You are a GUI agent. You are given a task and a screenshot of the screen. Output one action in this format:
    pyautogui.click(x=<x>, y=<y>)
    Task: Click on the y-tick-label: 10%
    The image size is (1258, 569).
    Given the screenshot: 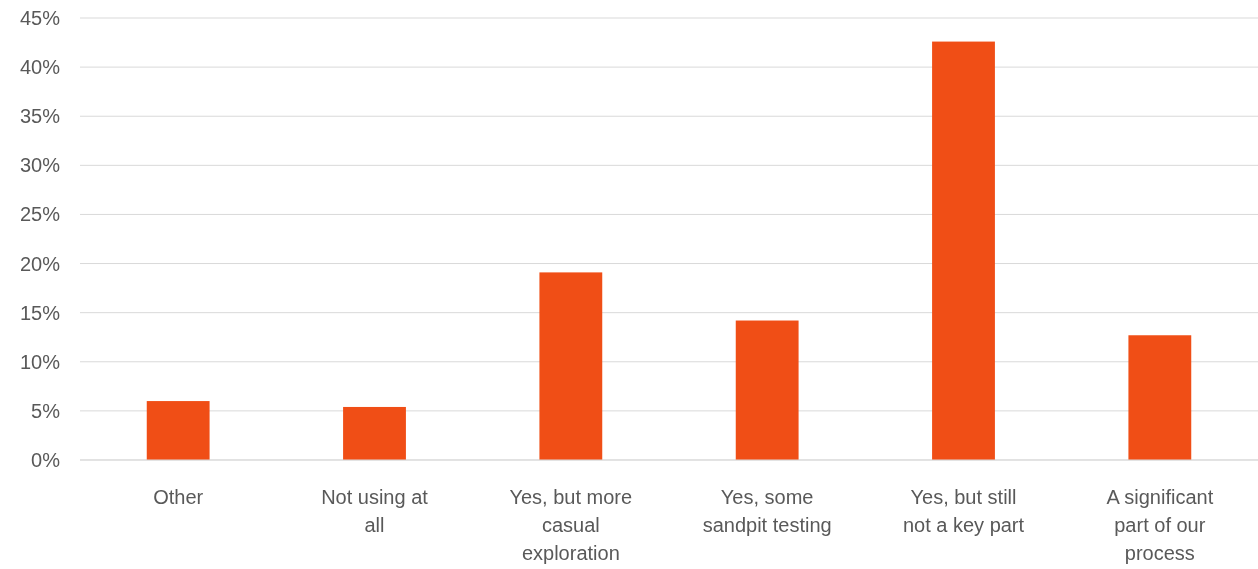 What is the action you would take?
    pyautogui.click(x=40, y=361)
    